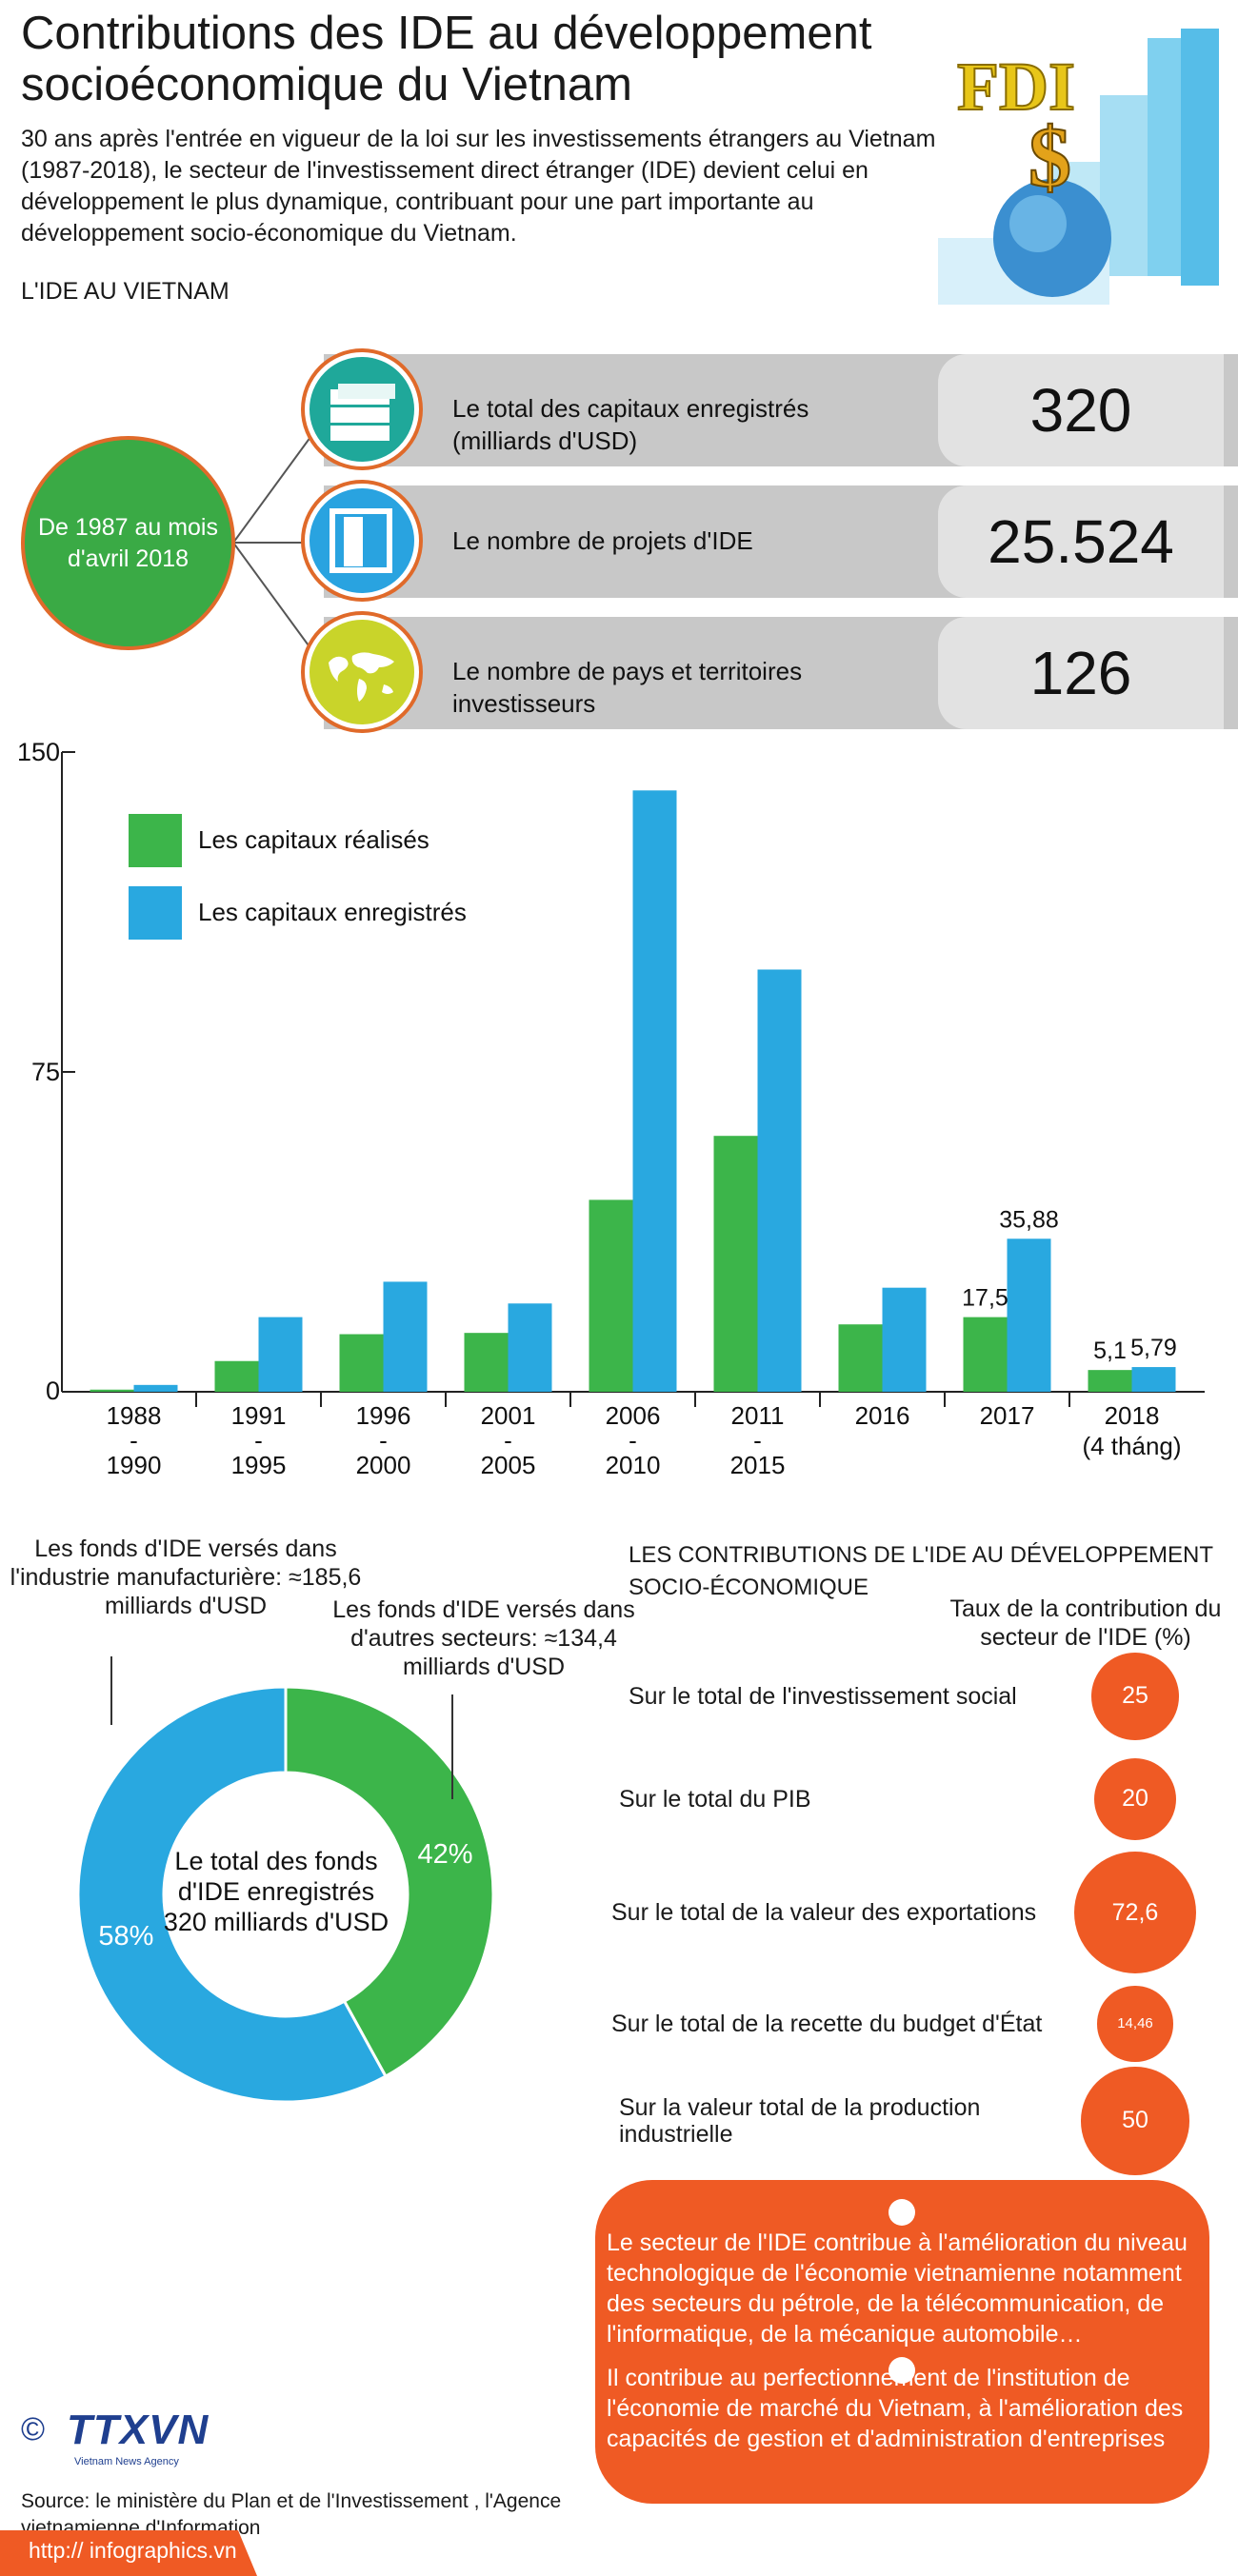  I want to click on contribution-bubble: 25, so click(1135, 1697).